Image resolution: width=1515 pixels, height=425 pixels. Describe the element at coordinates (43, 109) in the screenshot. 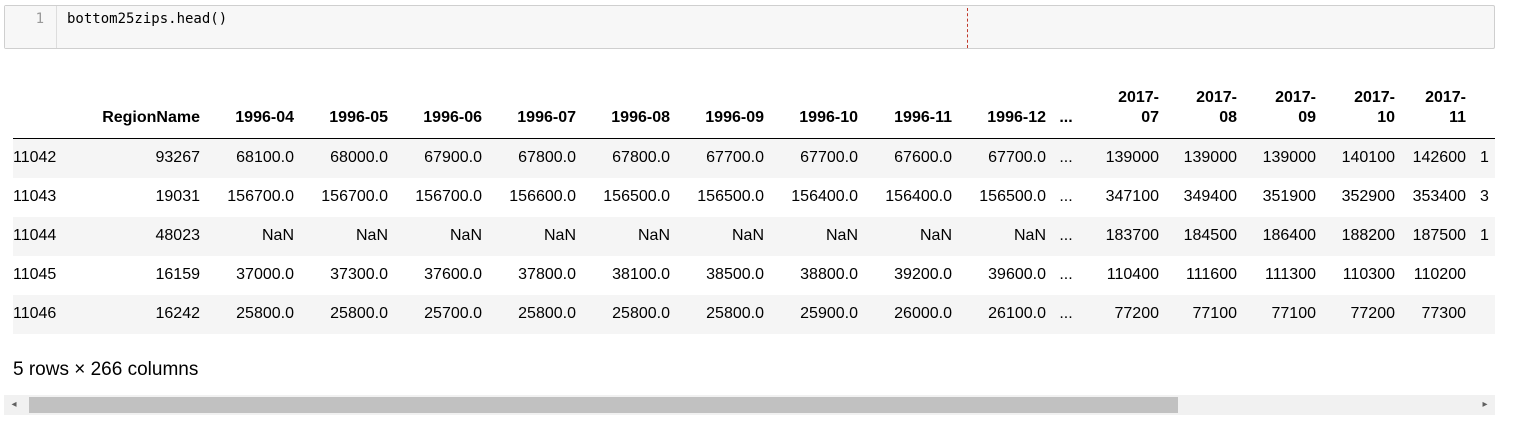

I see `index-header` at that location.